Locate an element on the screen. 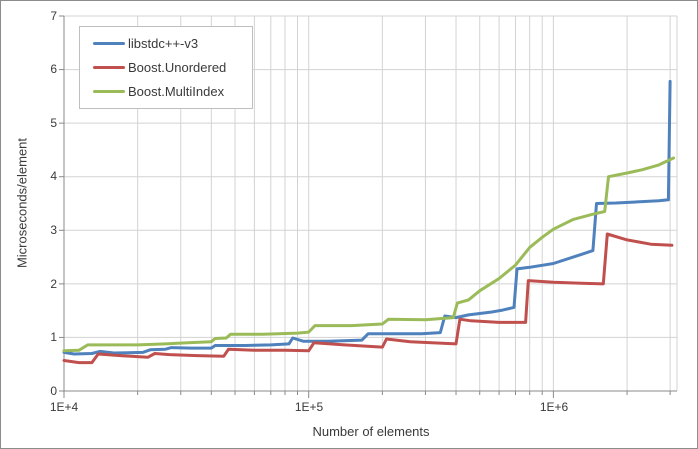 This screenshot has height=449, width=698. y-tick-label: 0 is located at coordinates (53, 391).